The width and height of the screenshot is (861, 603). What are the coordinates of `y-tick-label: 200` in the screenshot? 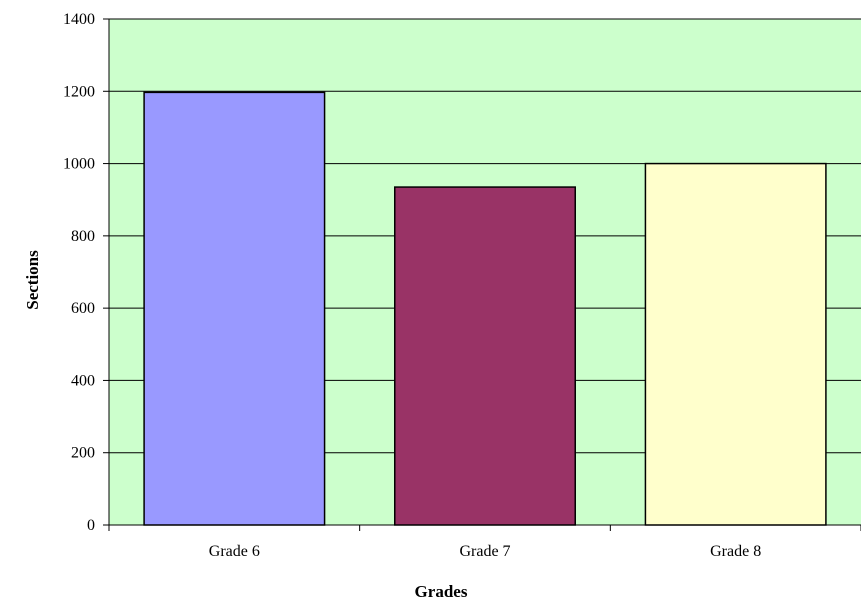 It's located at (83, 453).